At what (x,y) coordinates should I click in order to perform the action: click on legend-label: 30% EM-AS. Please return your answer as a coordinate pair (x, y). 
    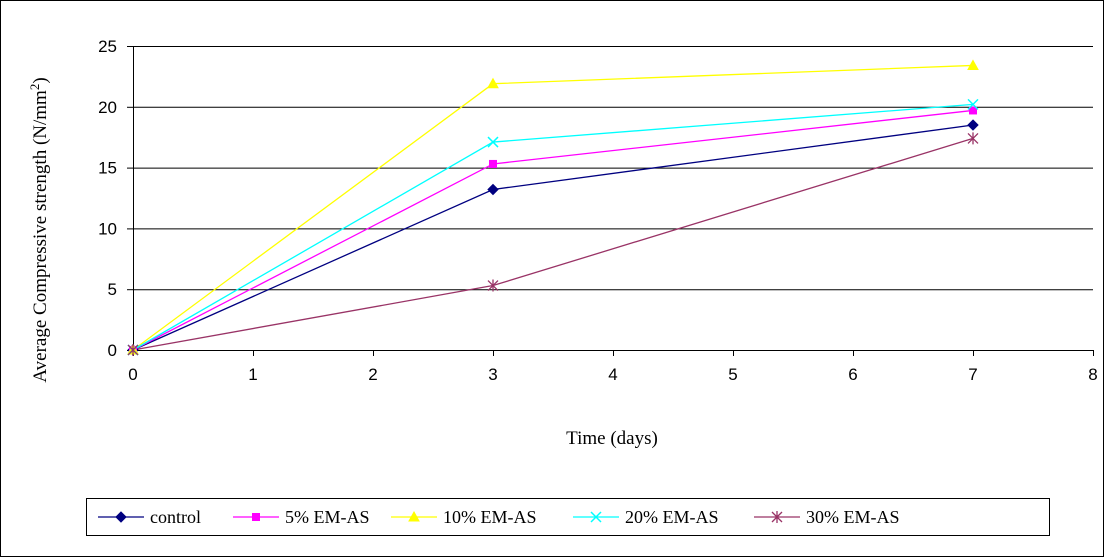
    Looking at the image, I should click on (853, 517).